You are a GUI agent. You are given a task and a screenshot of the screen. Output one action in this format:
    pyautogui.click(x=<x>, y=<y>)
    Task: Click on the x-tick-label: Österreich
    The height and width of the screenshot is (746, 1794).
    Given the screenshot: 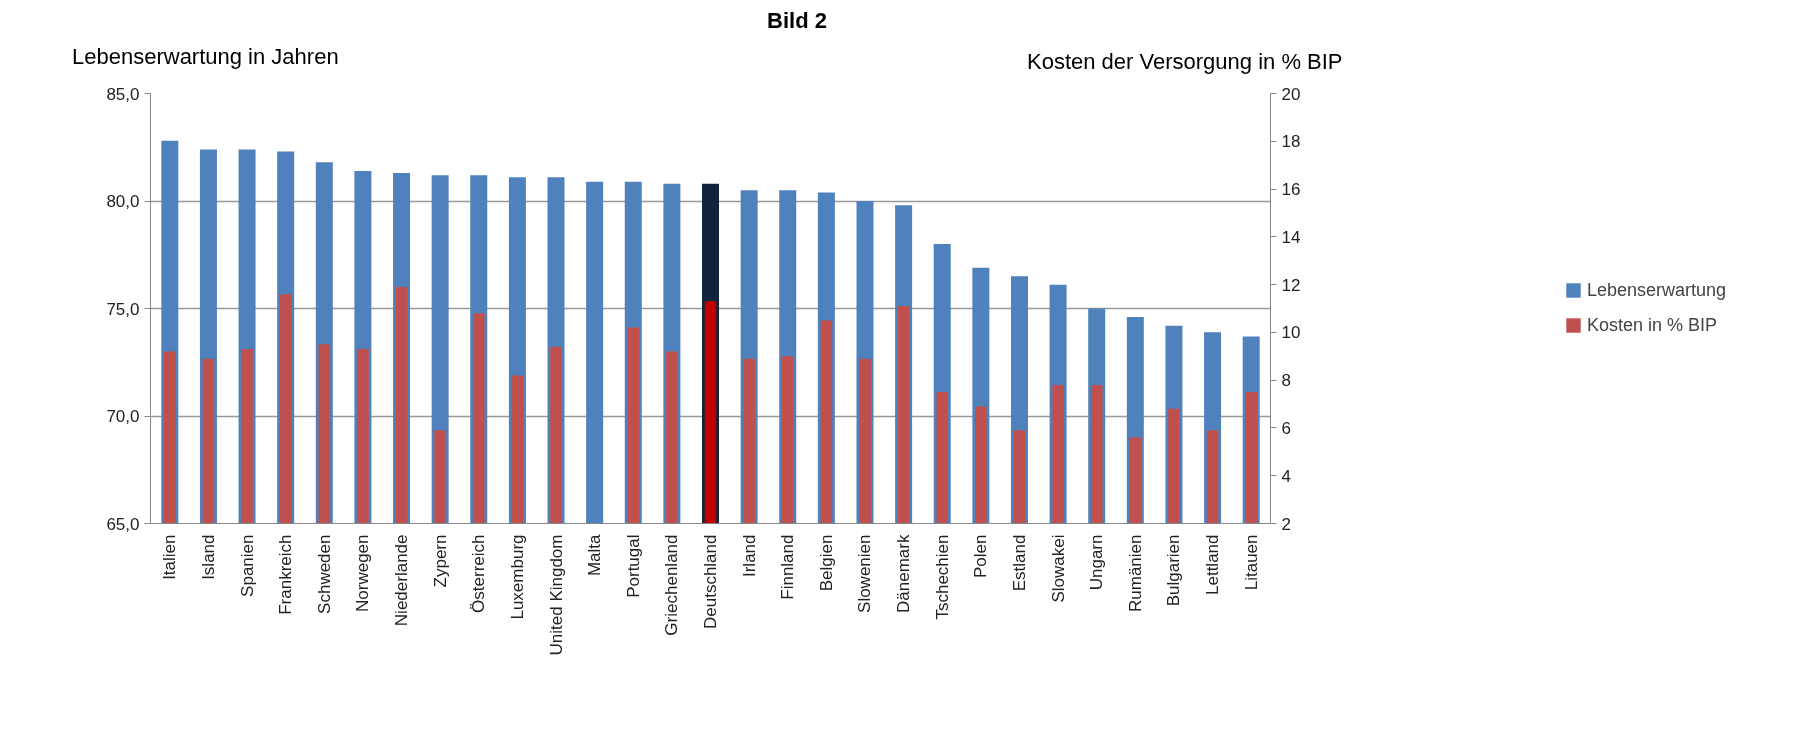 What is the action you would take?
    pyautogui.click(x=479, y=573)
    